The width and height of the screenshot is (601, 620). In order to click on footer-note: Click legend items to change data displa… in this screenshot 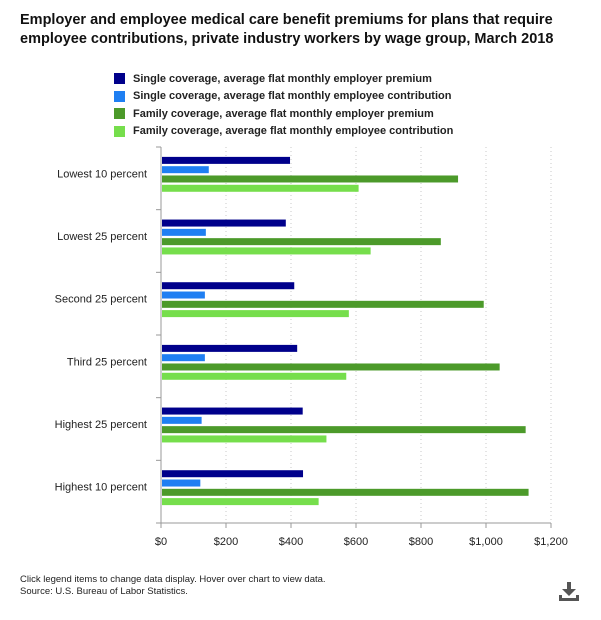, I will do `click(173, 579)`.